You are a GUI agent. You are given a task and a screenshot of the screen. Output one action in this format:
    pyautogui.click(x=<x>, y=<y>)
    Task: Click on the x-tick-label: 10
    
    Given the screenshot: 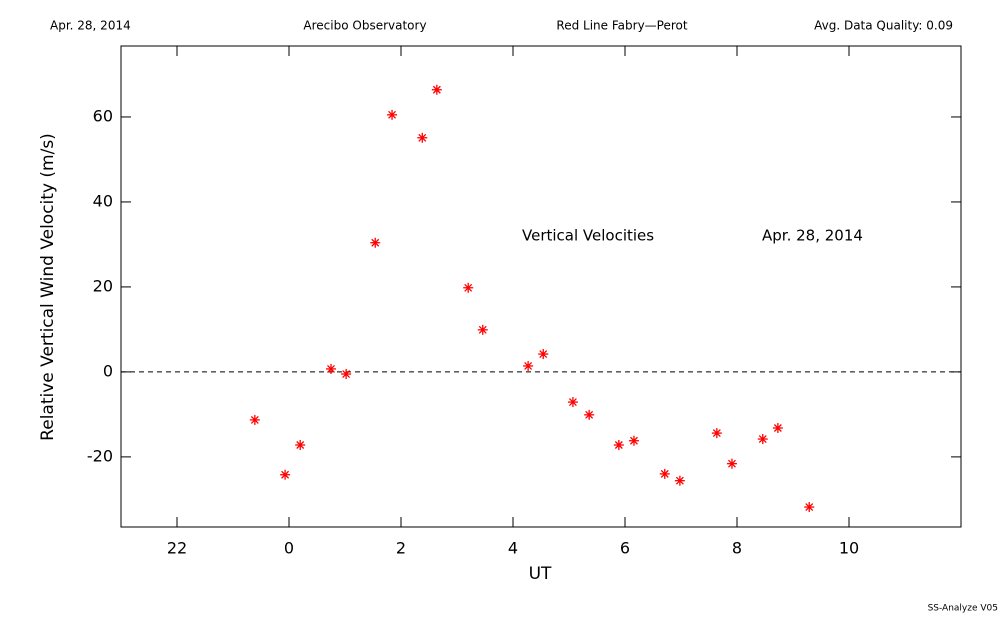 What is the action you would take?
    pyautogui.click(x=849, y=548)
    